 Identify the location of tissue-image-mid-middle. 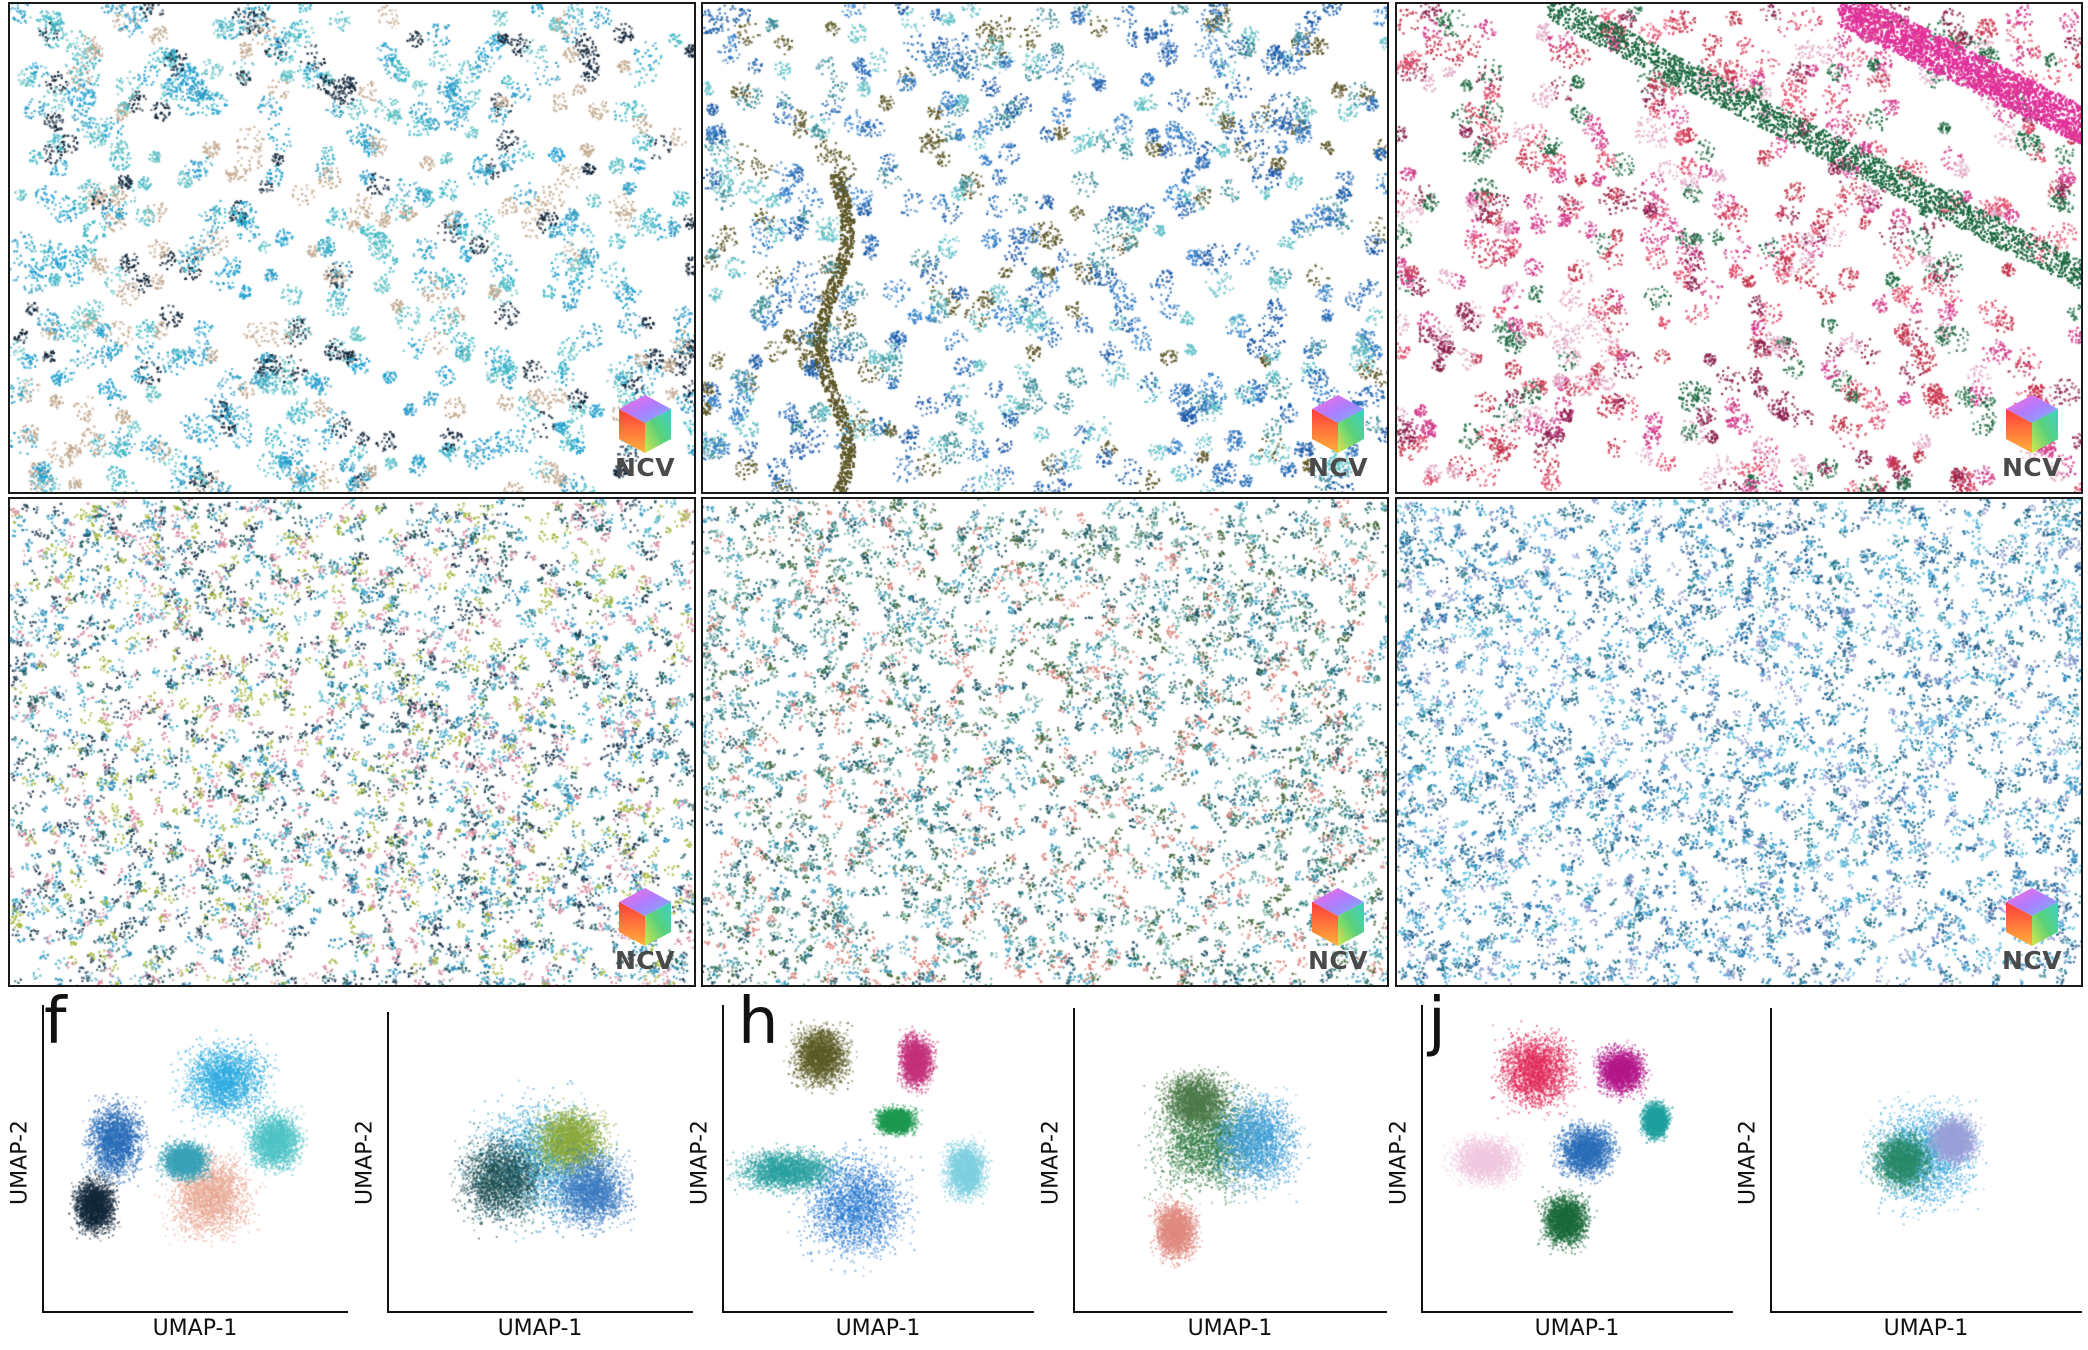
(1045, 742).